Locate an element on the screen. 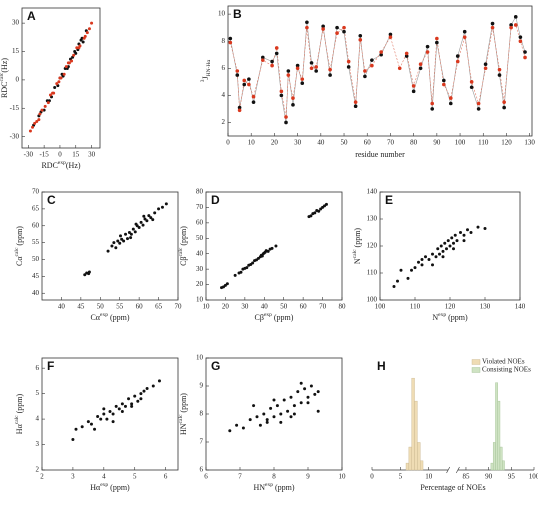 This screenshot has height=512, width=538. y-axis-label: Cβcalc (ppm) is located at coordinates (183, 246).